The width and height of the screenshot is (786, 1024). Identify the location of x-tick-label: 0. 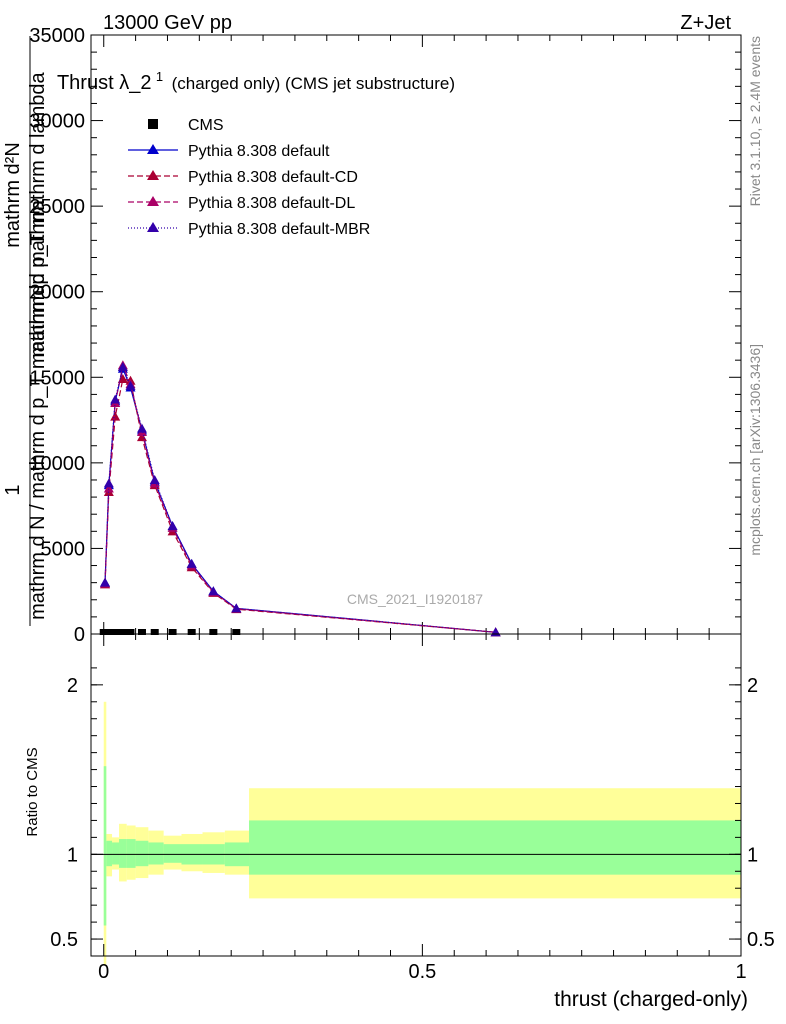
(103, 972).